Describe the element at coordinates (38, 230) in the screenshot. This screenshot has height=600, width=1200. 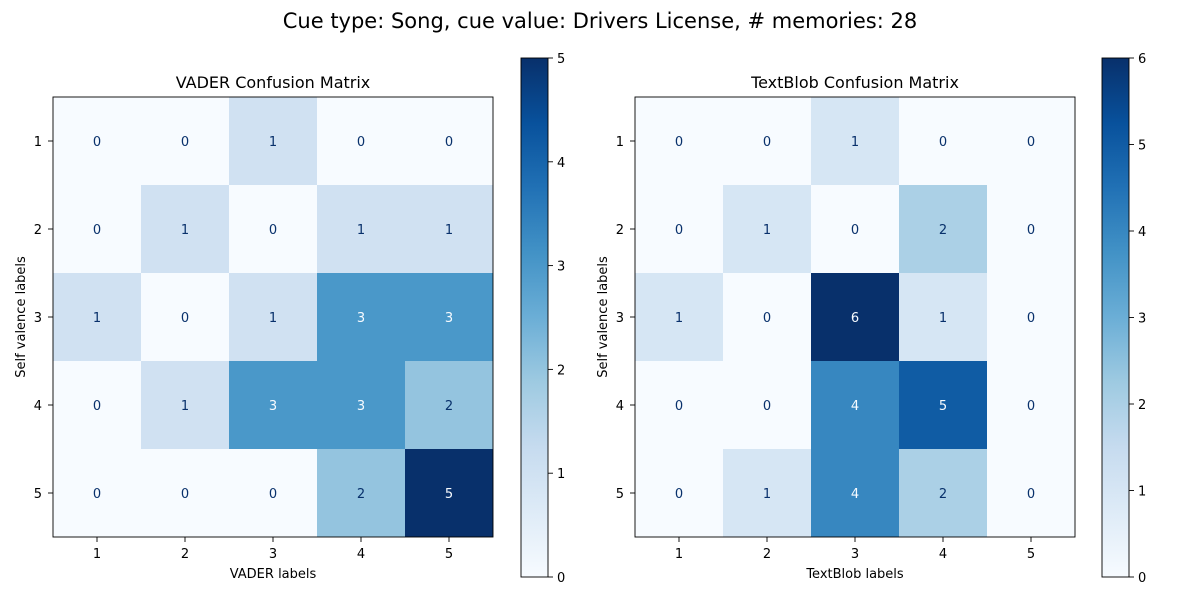
I see `vader-y-tick-label: 2` at that location.